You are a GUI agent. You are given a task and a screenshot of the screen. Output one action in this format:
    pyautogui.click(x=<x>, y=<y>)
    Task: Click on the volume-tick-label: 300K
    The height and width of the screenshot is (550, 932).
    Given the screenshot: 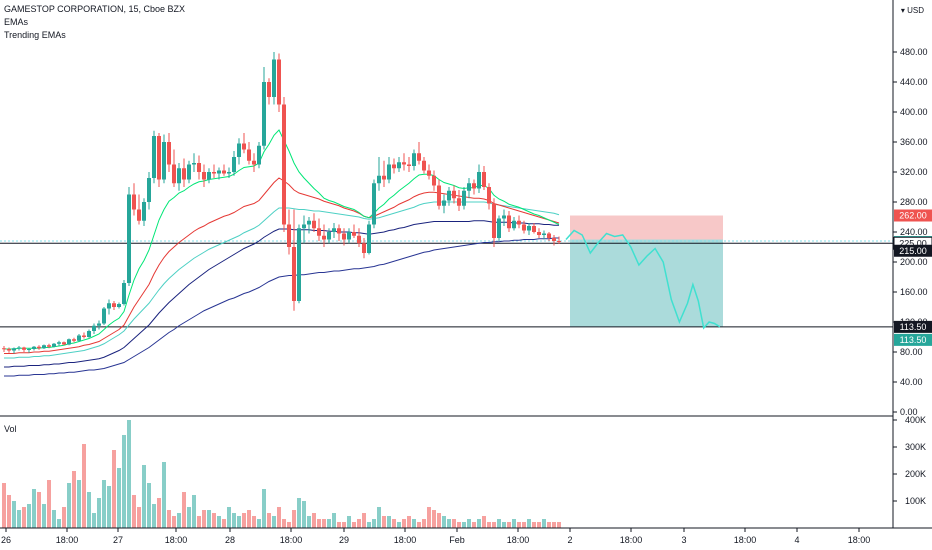 What is the action you would take?
    pyautogui.click(x=915, y=447)
    